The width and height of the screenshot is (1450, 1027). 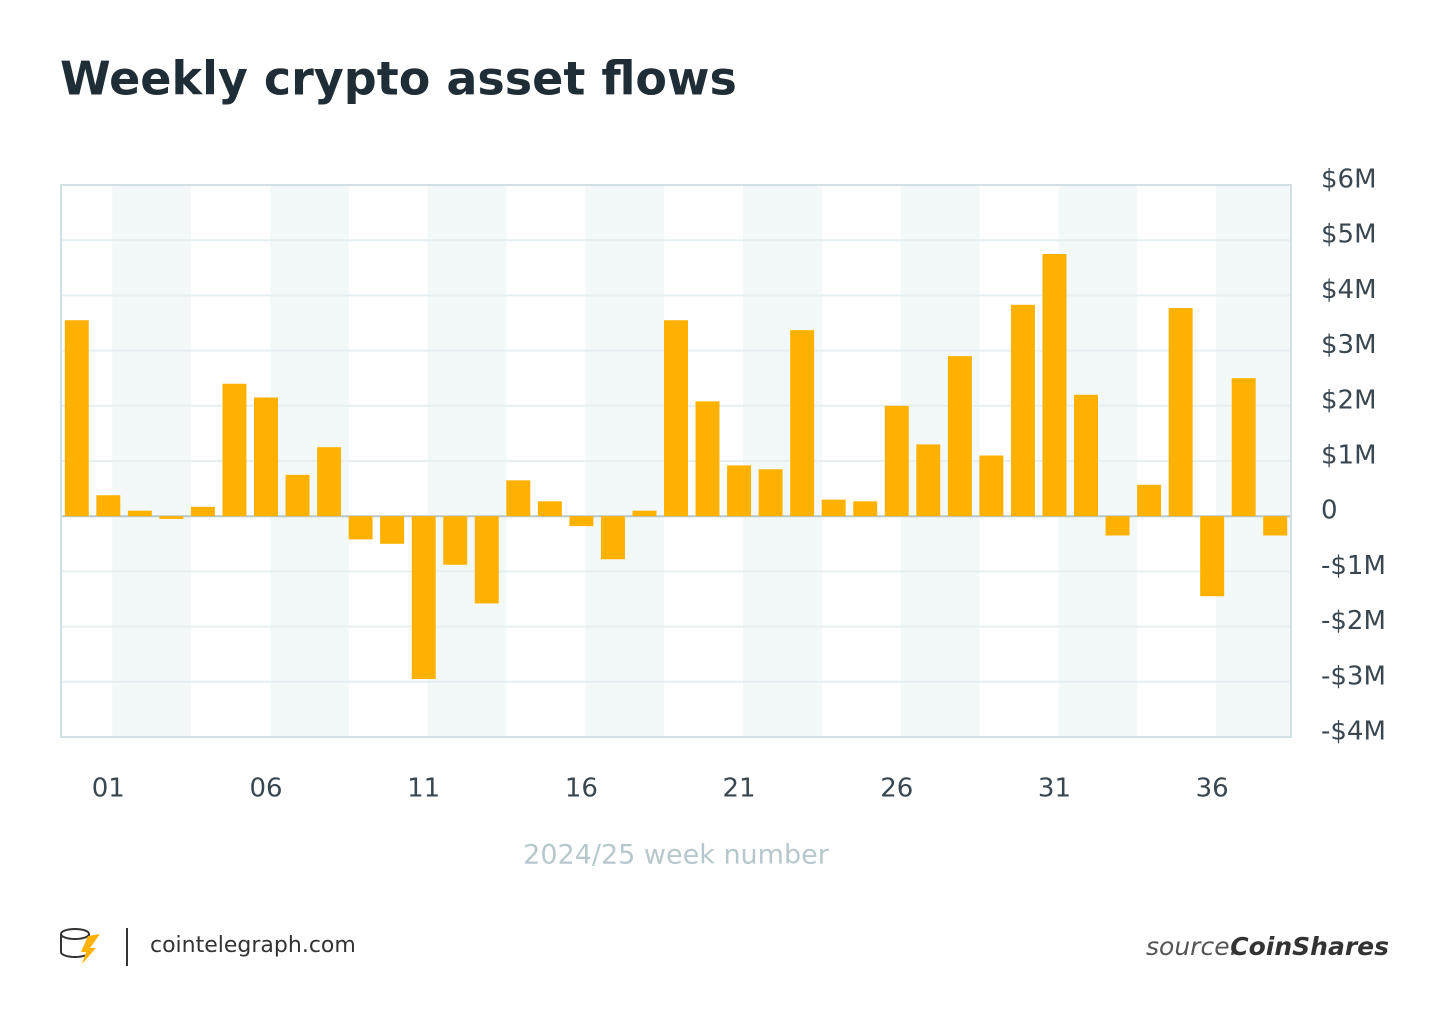 I want to click on y-tick-label: -$3M, so click(x=1353, y=676).